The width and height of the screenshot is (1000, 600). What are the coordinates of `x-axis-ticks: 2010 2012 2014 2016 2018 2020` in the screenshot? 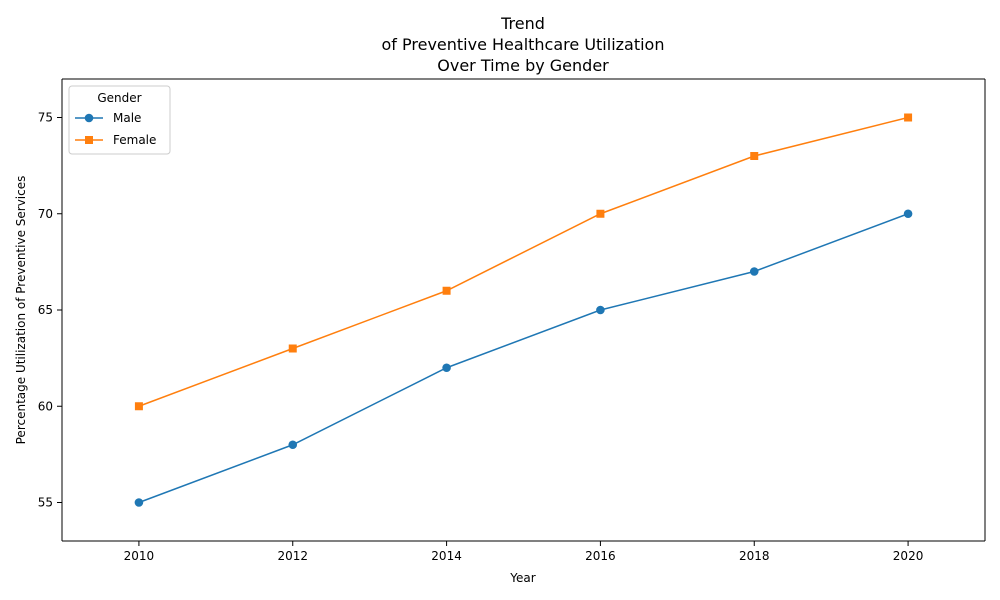 It's located at (524, 552).